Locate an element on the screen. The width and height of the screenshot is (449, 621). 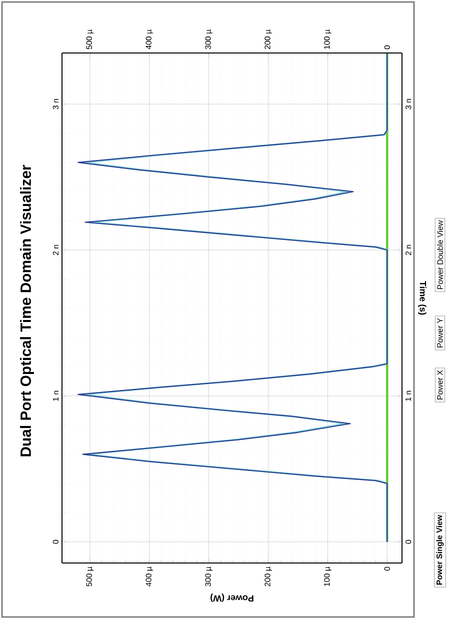
x-axis-title: Power (W) is located at coordinates (232, 597).